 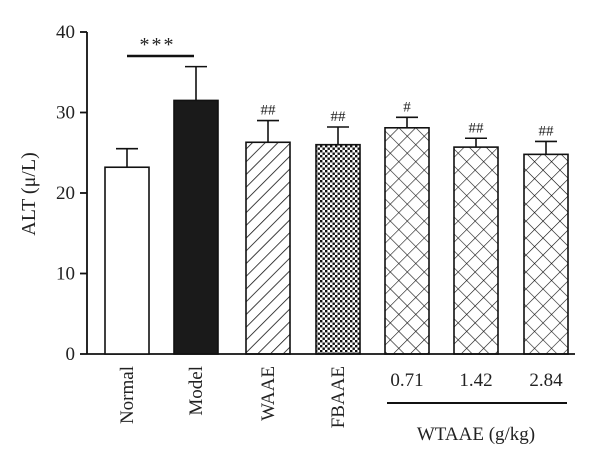 I want to click on y-tick-label: 40, so click(x=65, y=32).